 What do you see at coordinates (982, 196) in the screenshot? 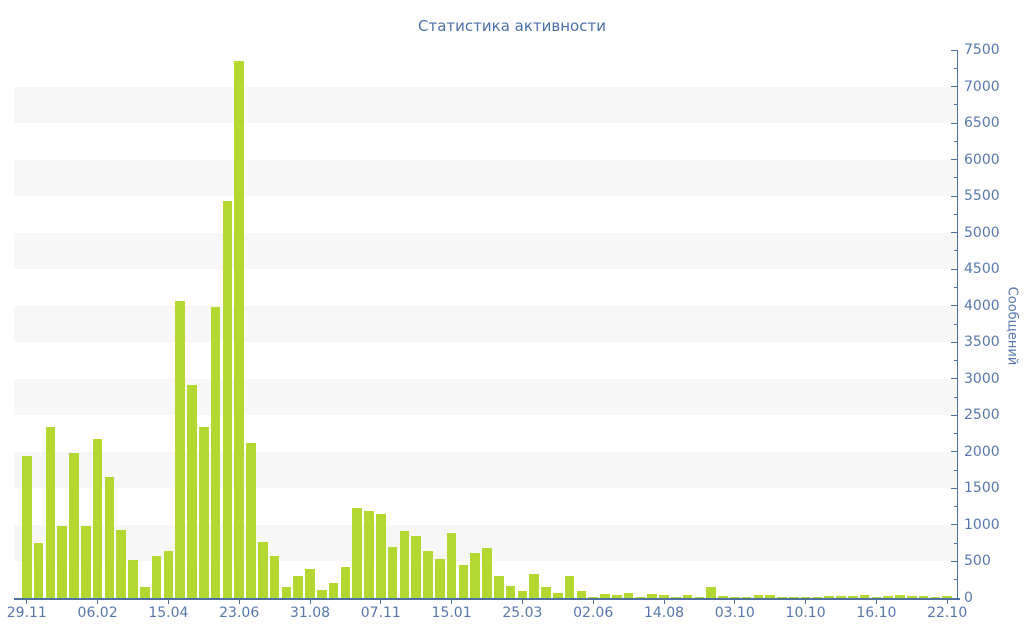
I see `y-tick-label: 5500` at bounding box center [982, 196].